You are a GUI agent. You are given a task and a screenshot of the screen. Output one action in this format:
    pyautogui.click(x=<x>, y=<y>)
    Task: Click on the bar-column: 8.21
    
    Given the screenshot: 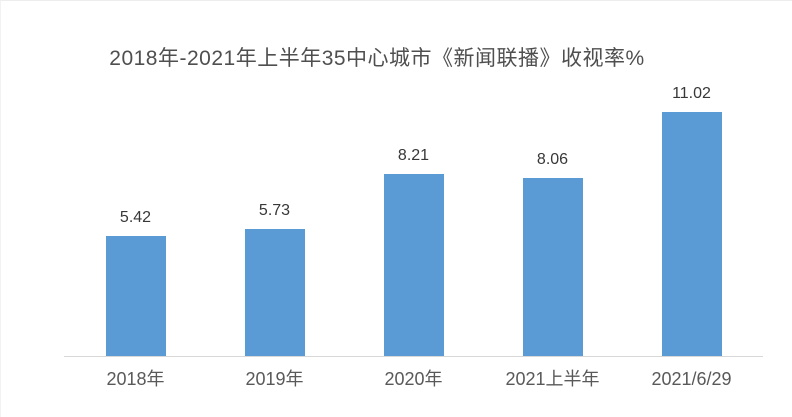 What is the action you would take?
    pyautogui.click(x=413, y=251)
    